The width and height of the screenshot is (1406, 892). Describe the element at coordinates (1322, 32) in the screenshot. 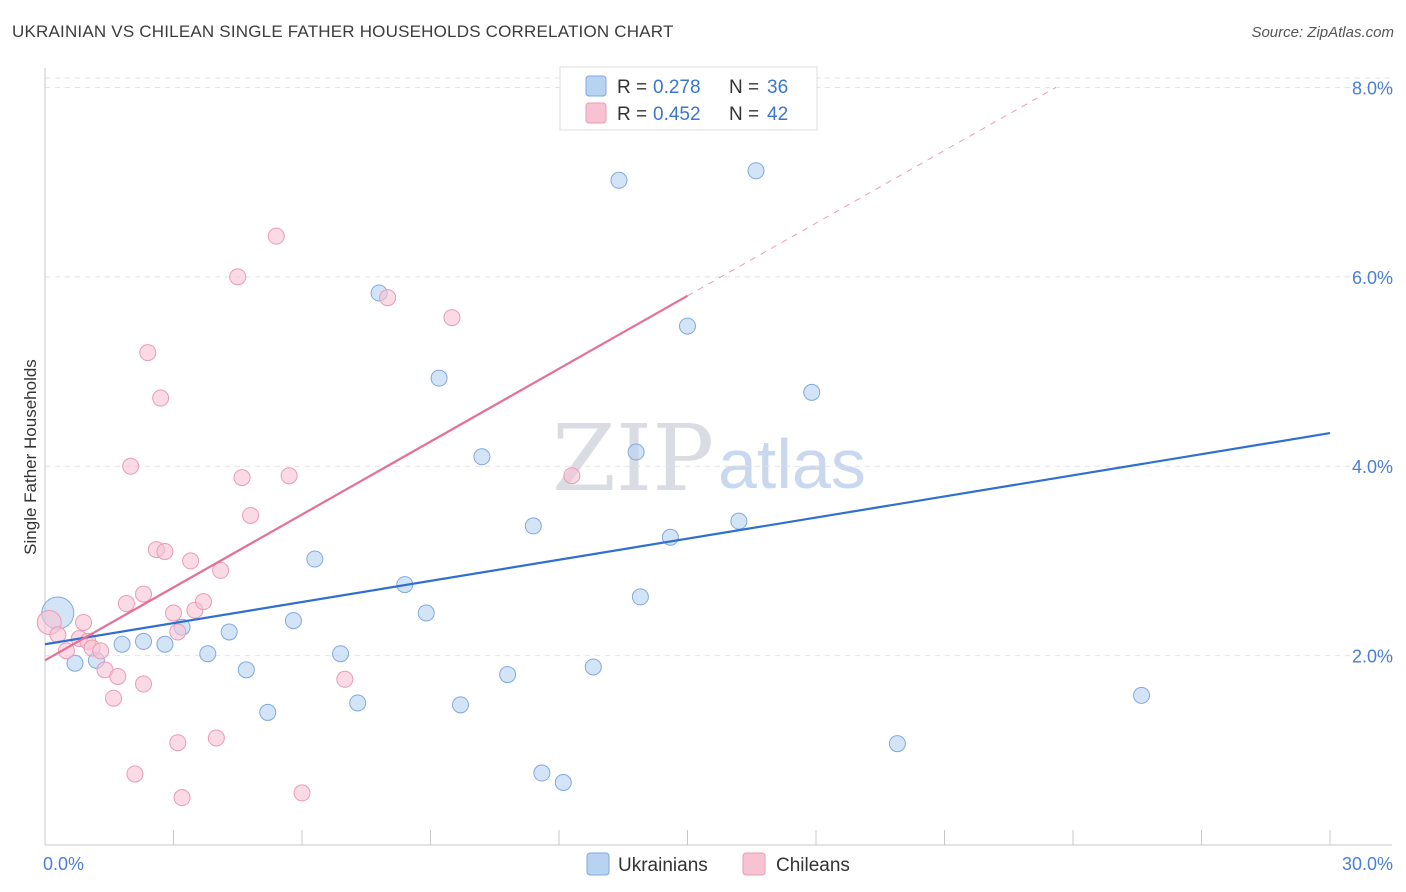

I see `source-label: Source: ZipAtlas.com` at that location.